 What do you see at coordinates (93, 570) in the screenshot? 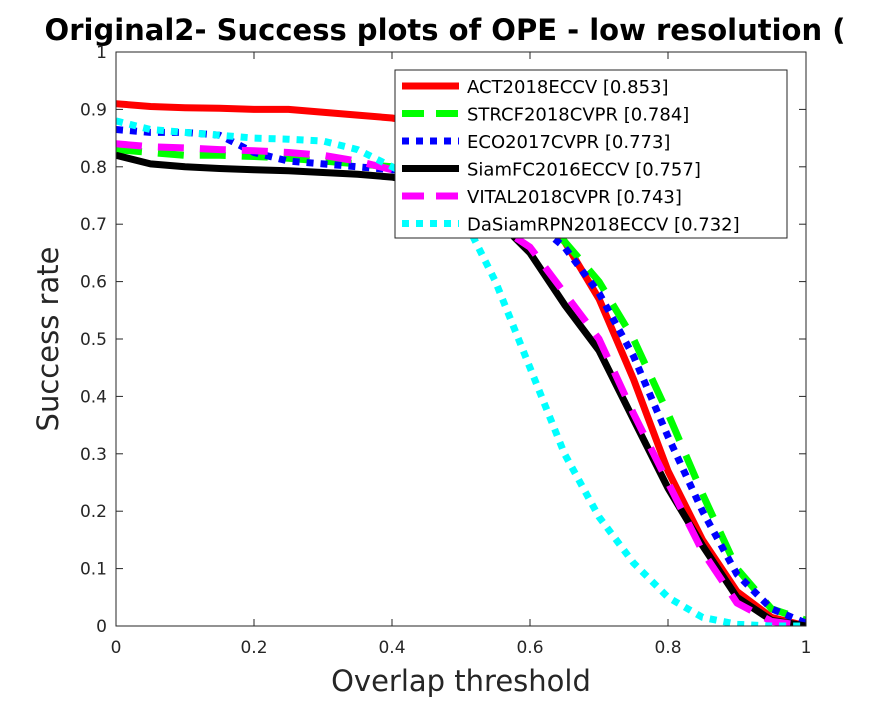
I see `y-tick-label: 0.1` at bounding box center [93, 570].